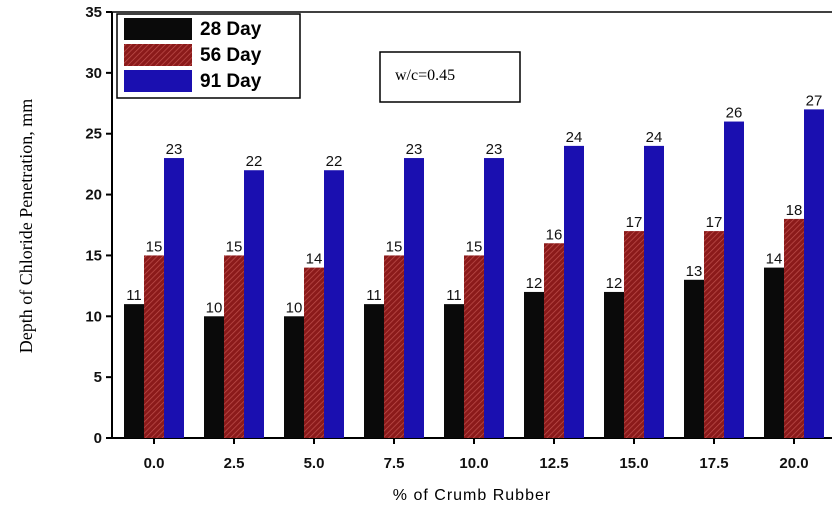 The height and width of the screenshot is (509, 832). What do you see at coordinates (93, 316) in the screenshot?
I see `y-tick-label: 10` at bounding box center [93, 316].